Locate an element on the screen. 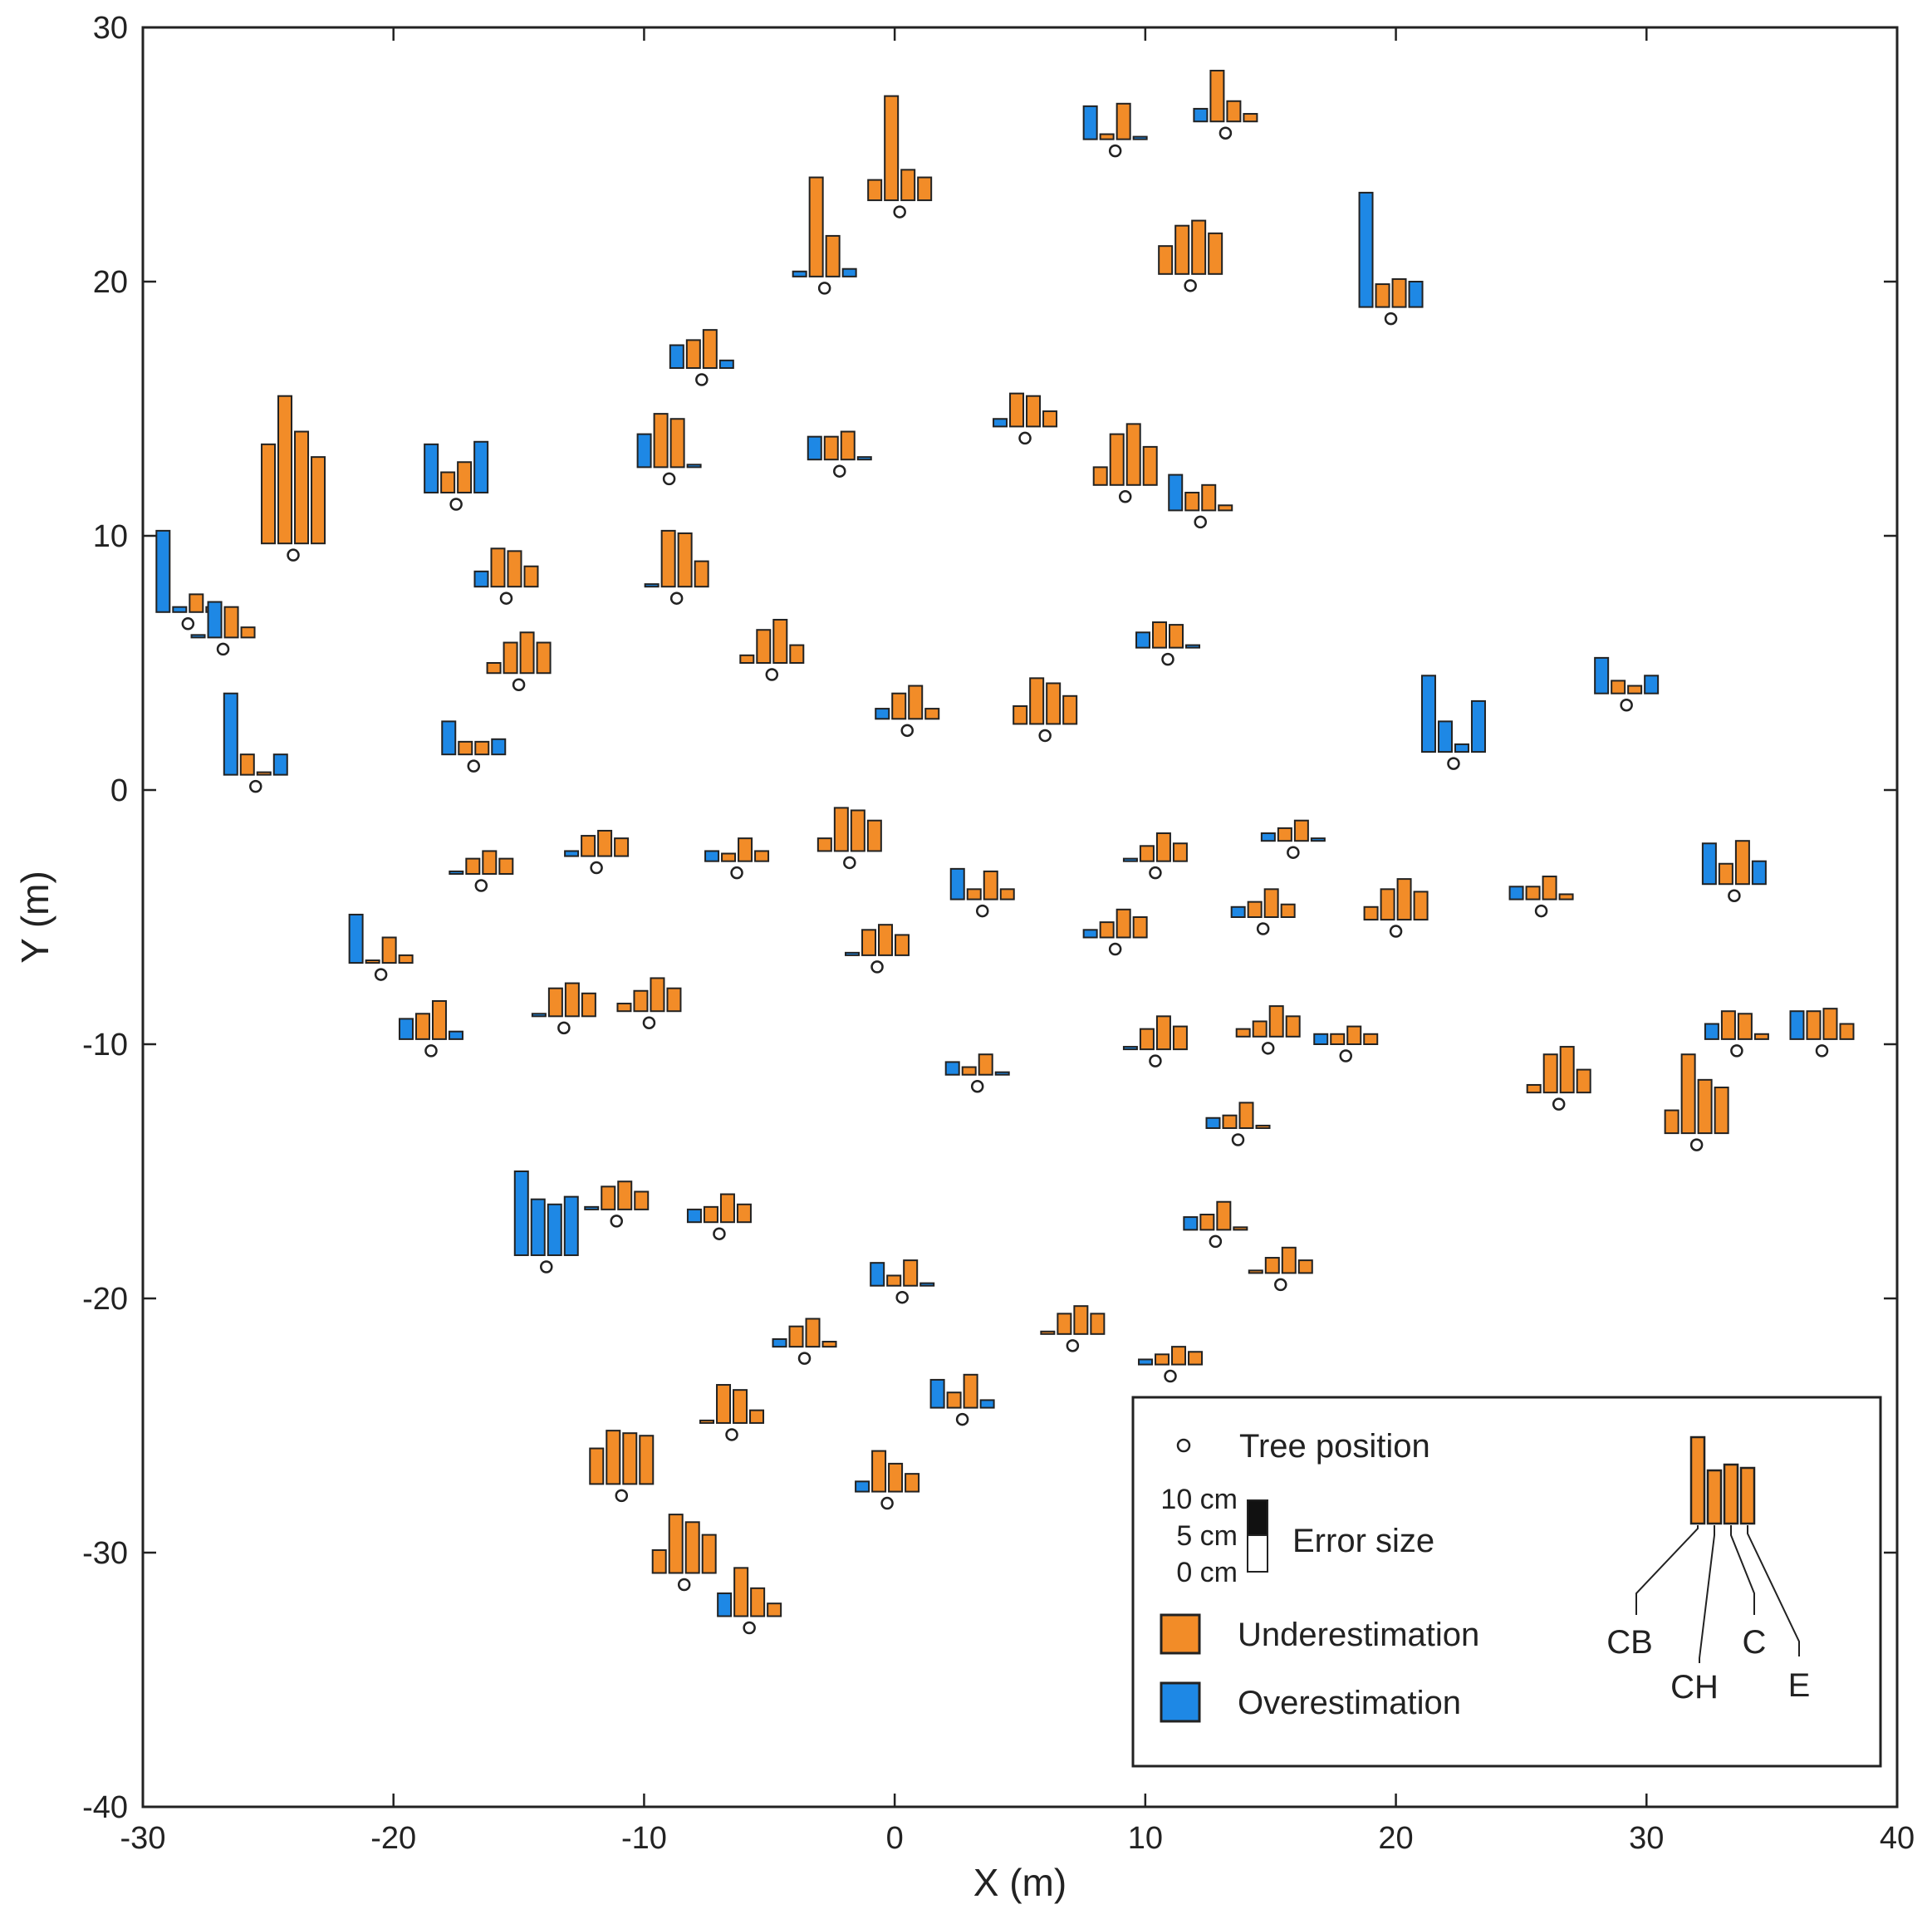 The image size is (1932, 1914). legend-under-swatch is located at coordinates (1180, 1634).